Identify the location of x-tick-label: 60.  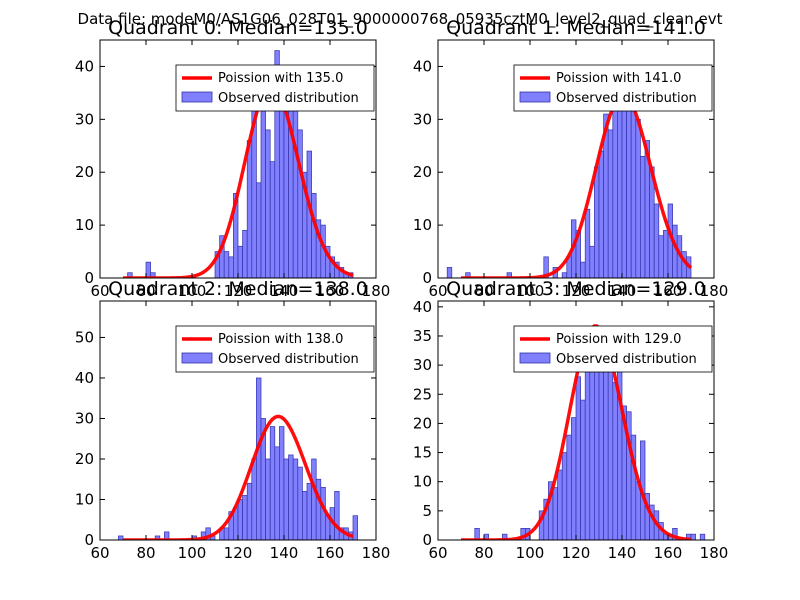
(437, 553).